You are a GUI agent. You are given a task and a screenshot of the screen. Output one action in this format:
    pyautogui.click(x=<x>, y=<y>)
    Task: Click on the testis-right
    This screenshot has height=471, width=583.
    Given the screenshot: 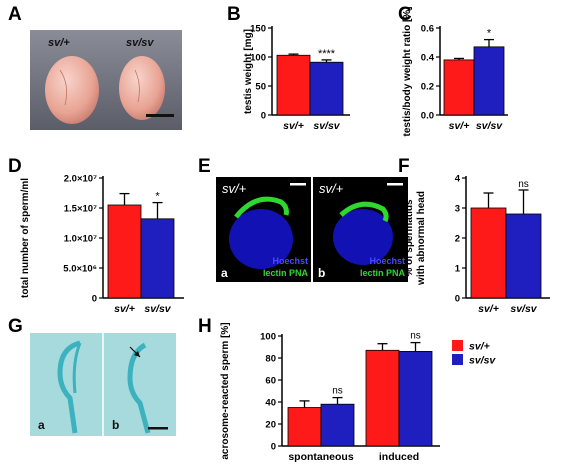 What is the action you would take?
    pyautogui.click(x=142, y=88)
    